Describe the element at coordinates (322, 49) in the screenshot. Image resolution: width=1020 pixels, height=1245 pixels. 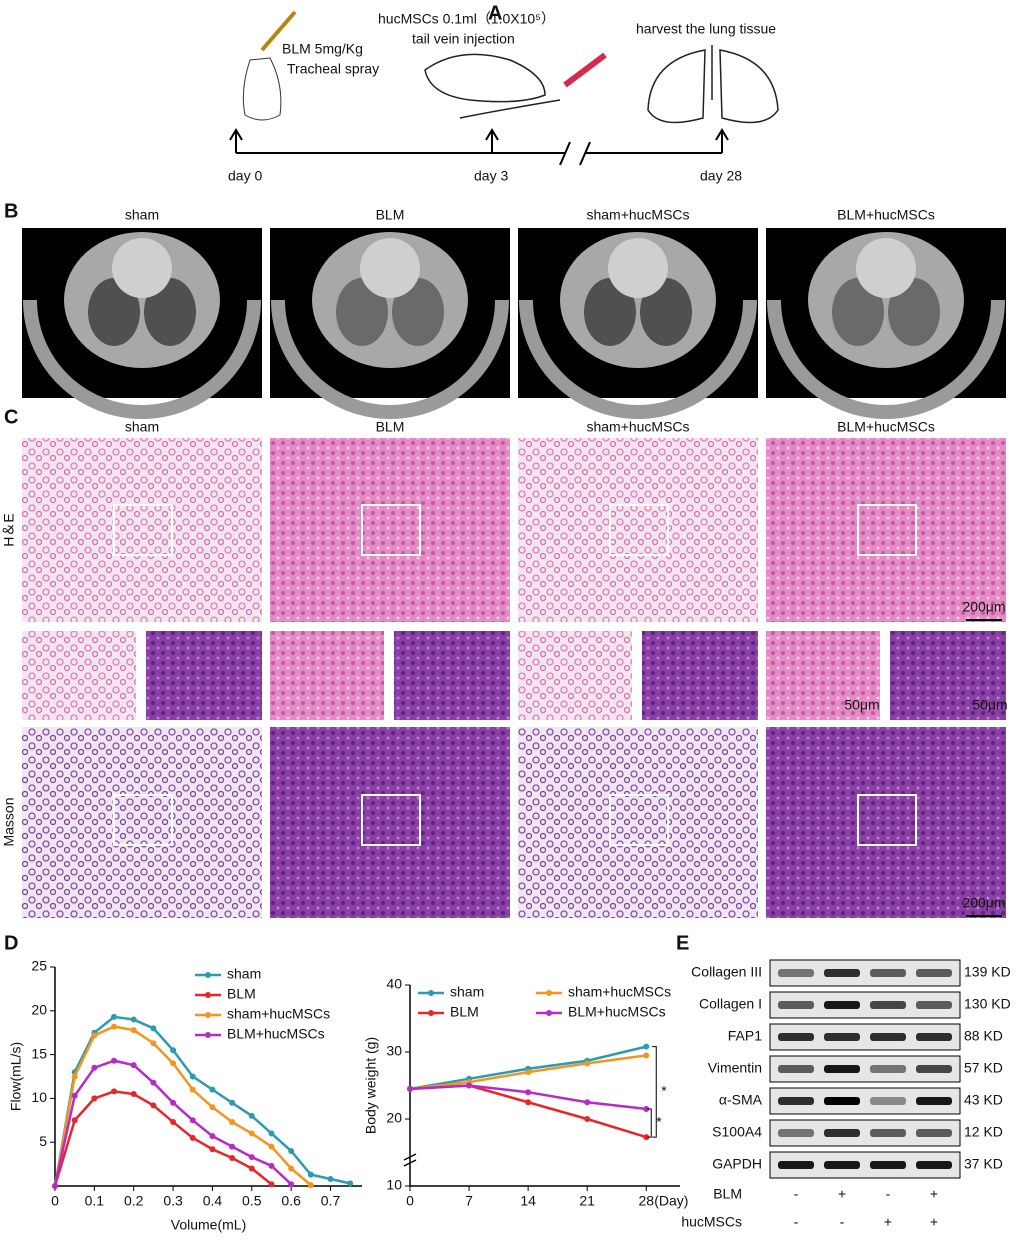
I see `text: BLM 5mg/Kg` at that location.